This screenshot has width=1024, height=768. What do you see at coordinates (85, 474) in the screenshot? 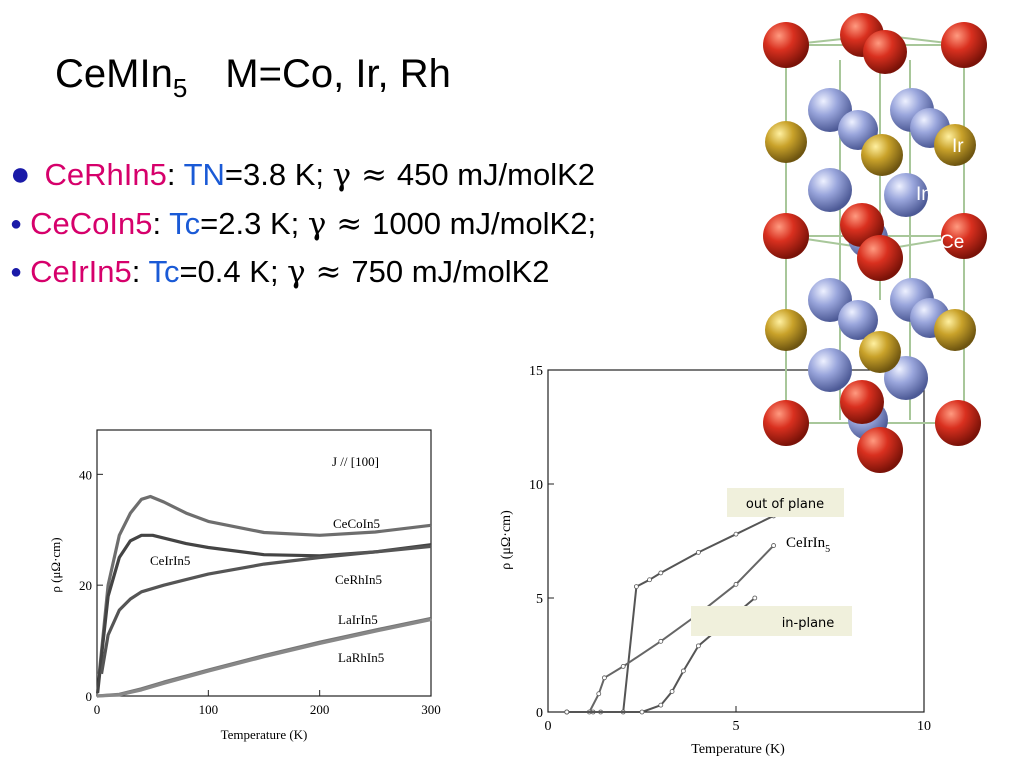
I see `y-tick-label: 40` at bounding box center [85, 474].